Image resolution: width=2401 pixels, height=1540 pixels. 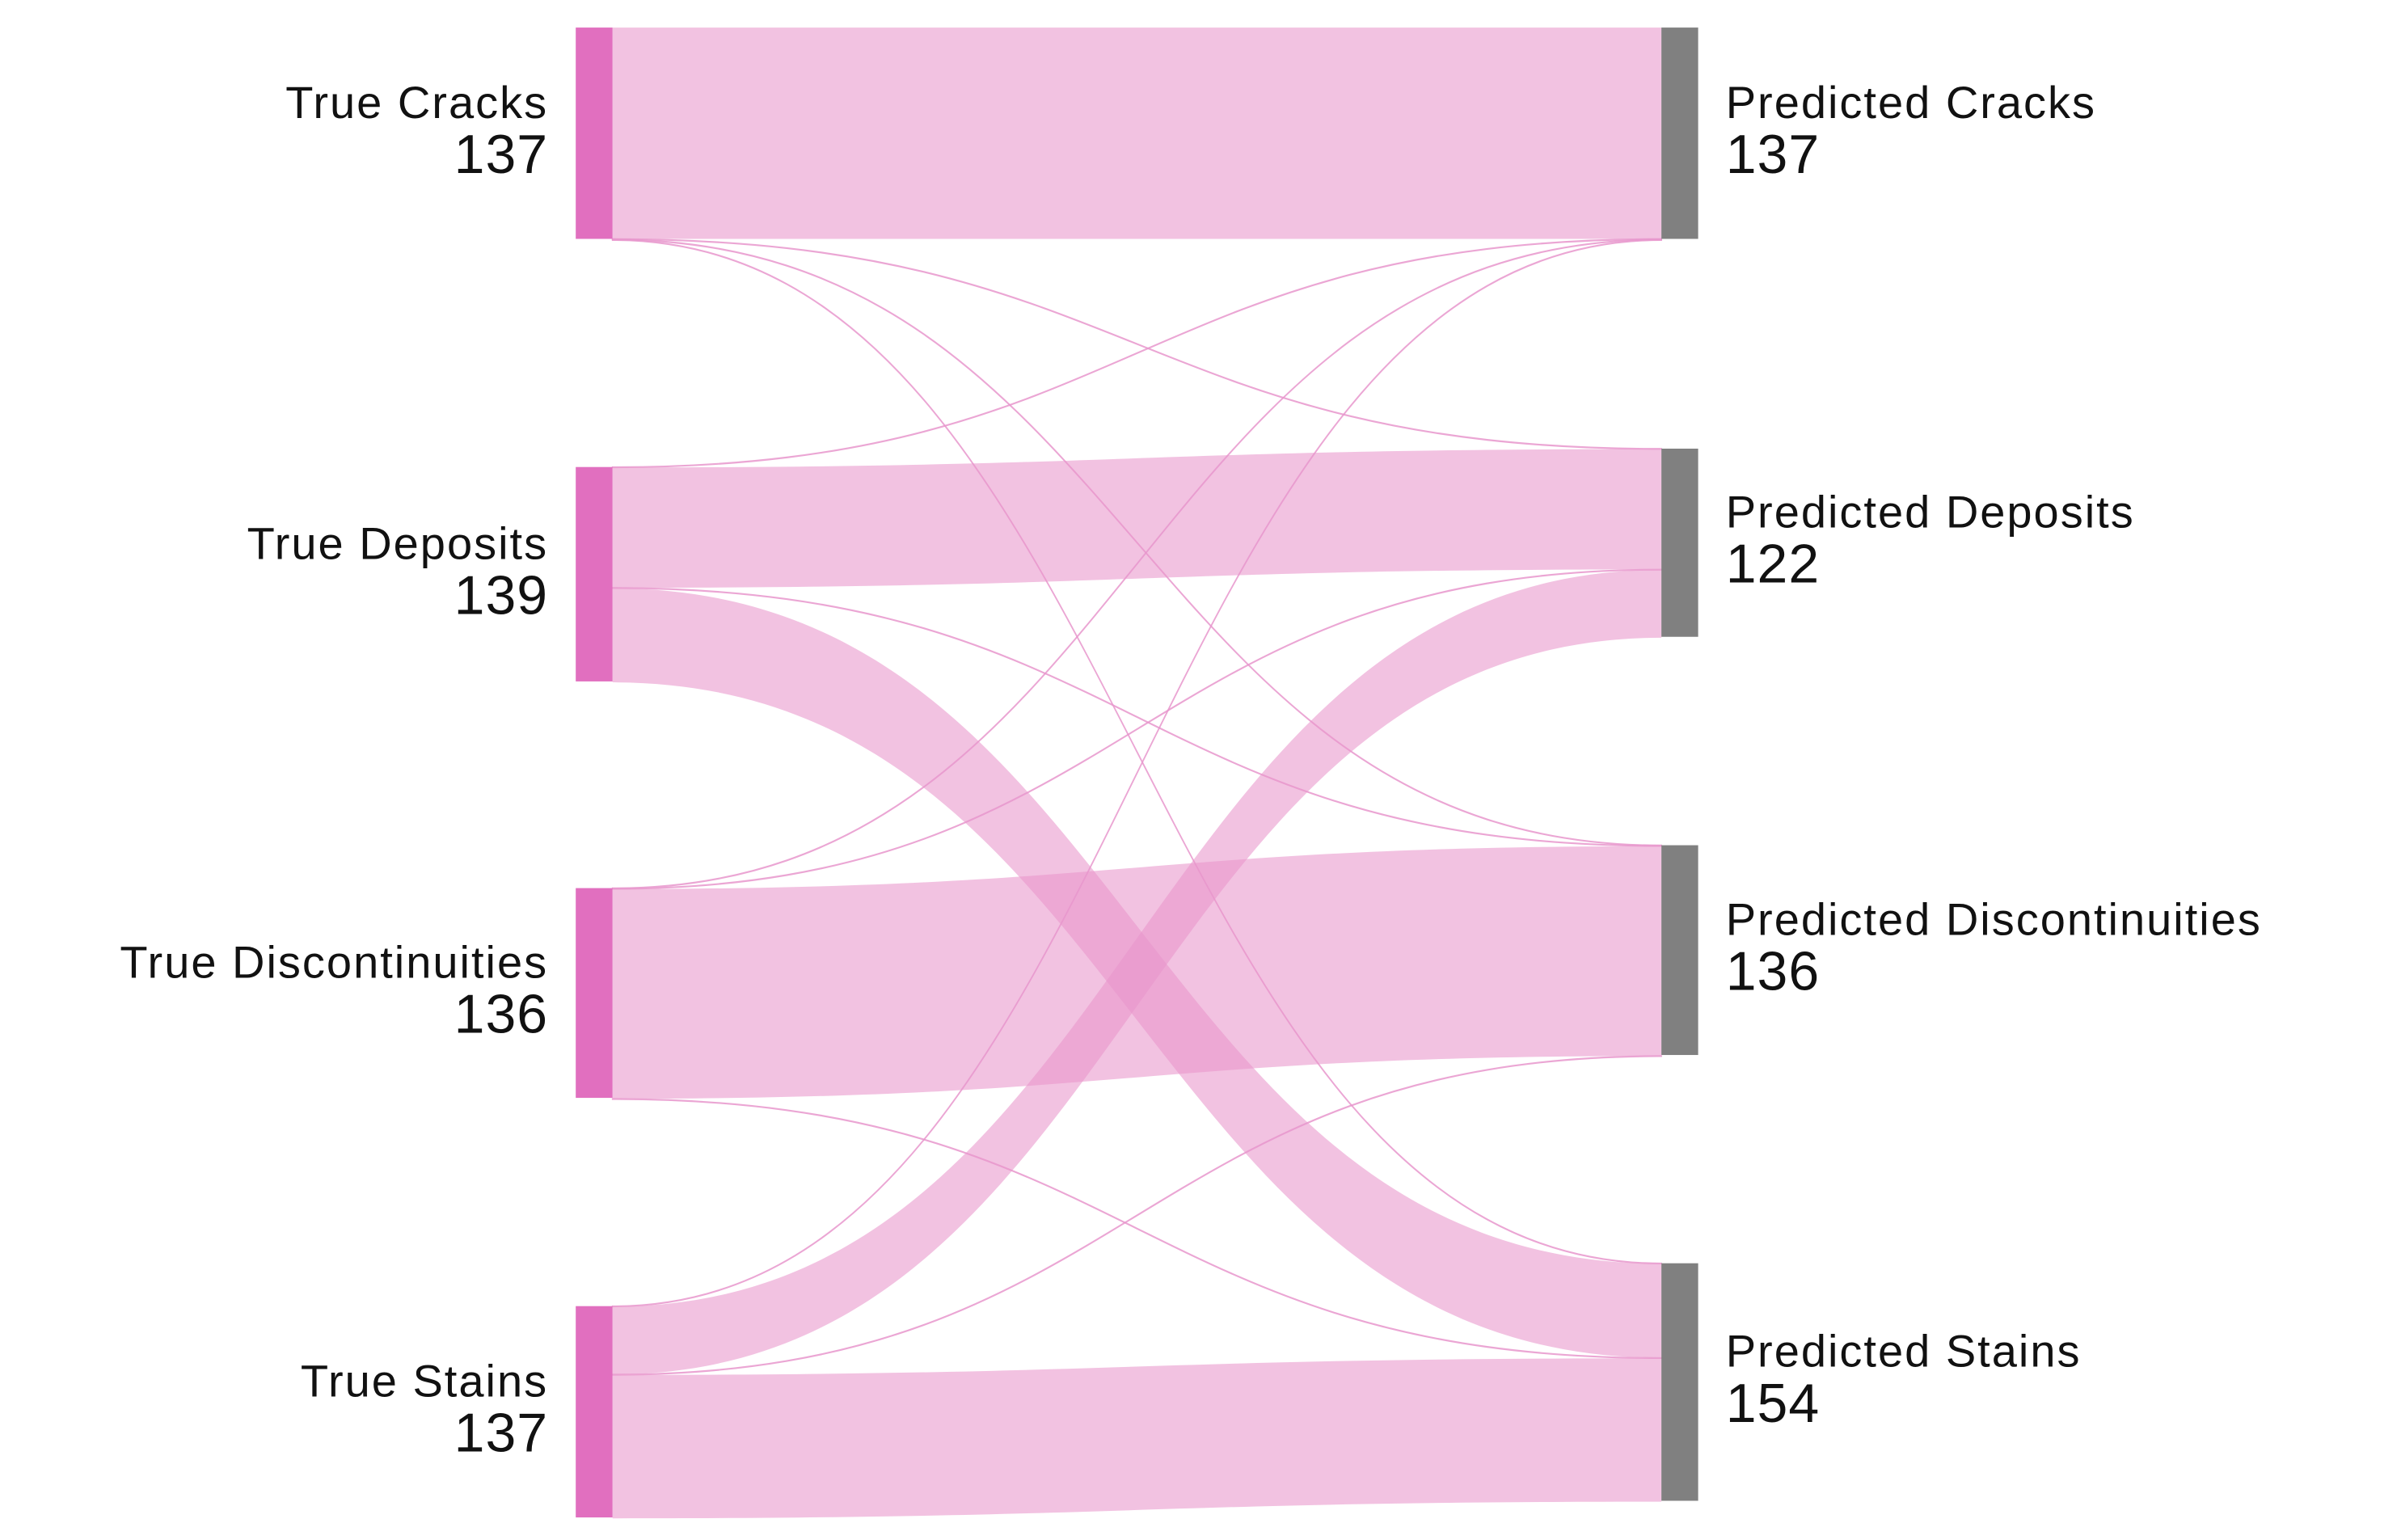 I want to click on target-value-1: 122, so click(x=1773, y=565).